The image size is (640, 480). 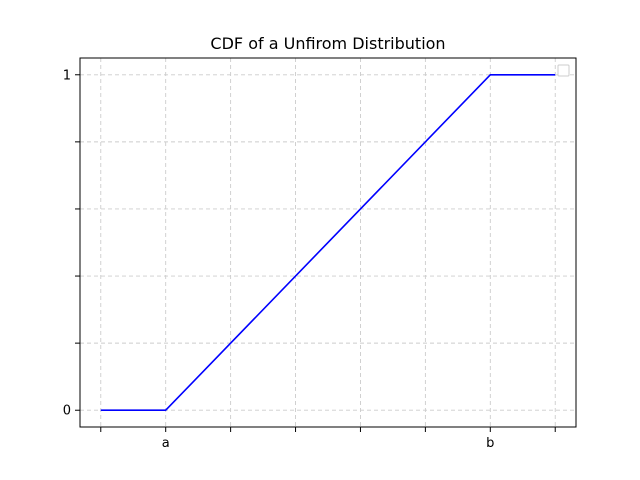 What do you see at coordinates (67, 75) in the screenshot?
I see `y-tick-label: 1` at bounding box center [67, 75].